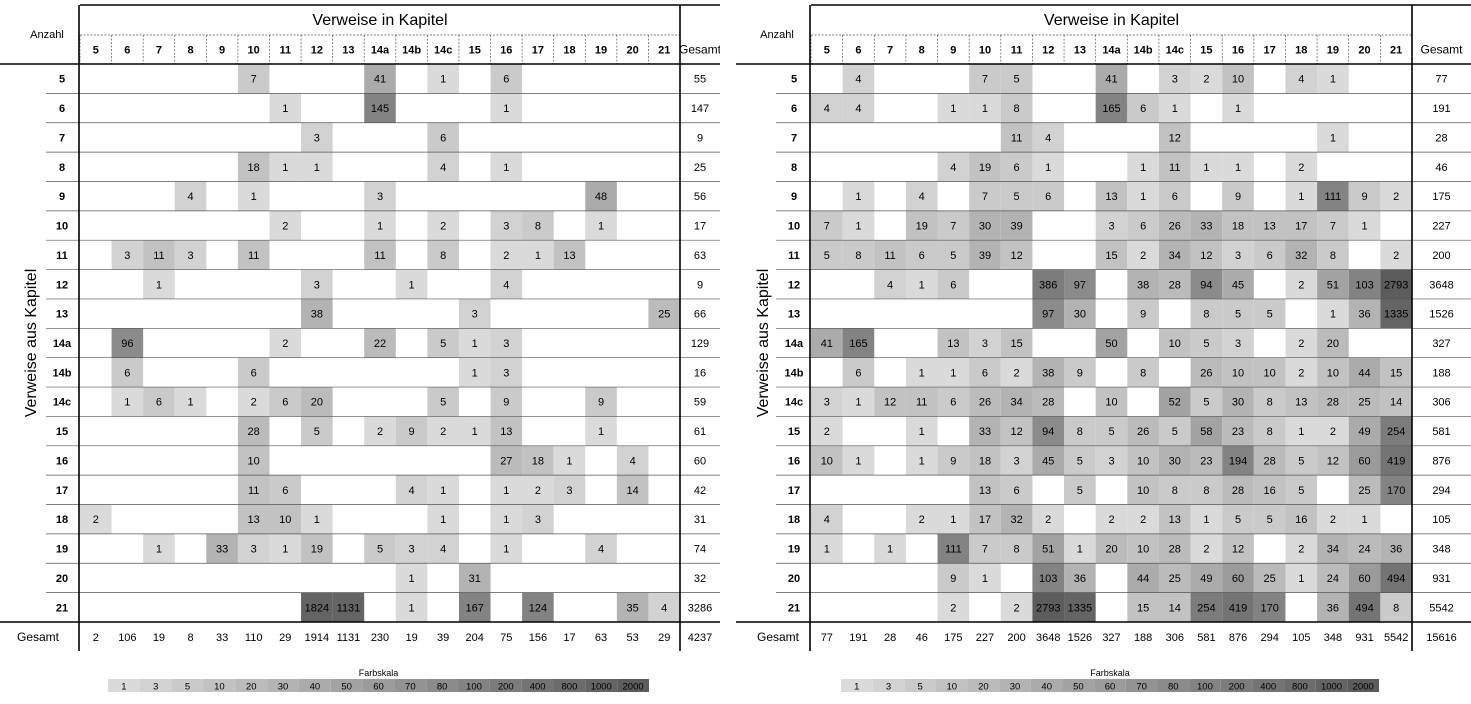  What do you see at coordinates (1301, 80) in the screenshot?
I see `cell-value-label: 4` at bounding box center [1301, 80].